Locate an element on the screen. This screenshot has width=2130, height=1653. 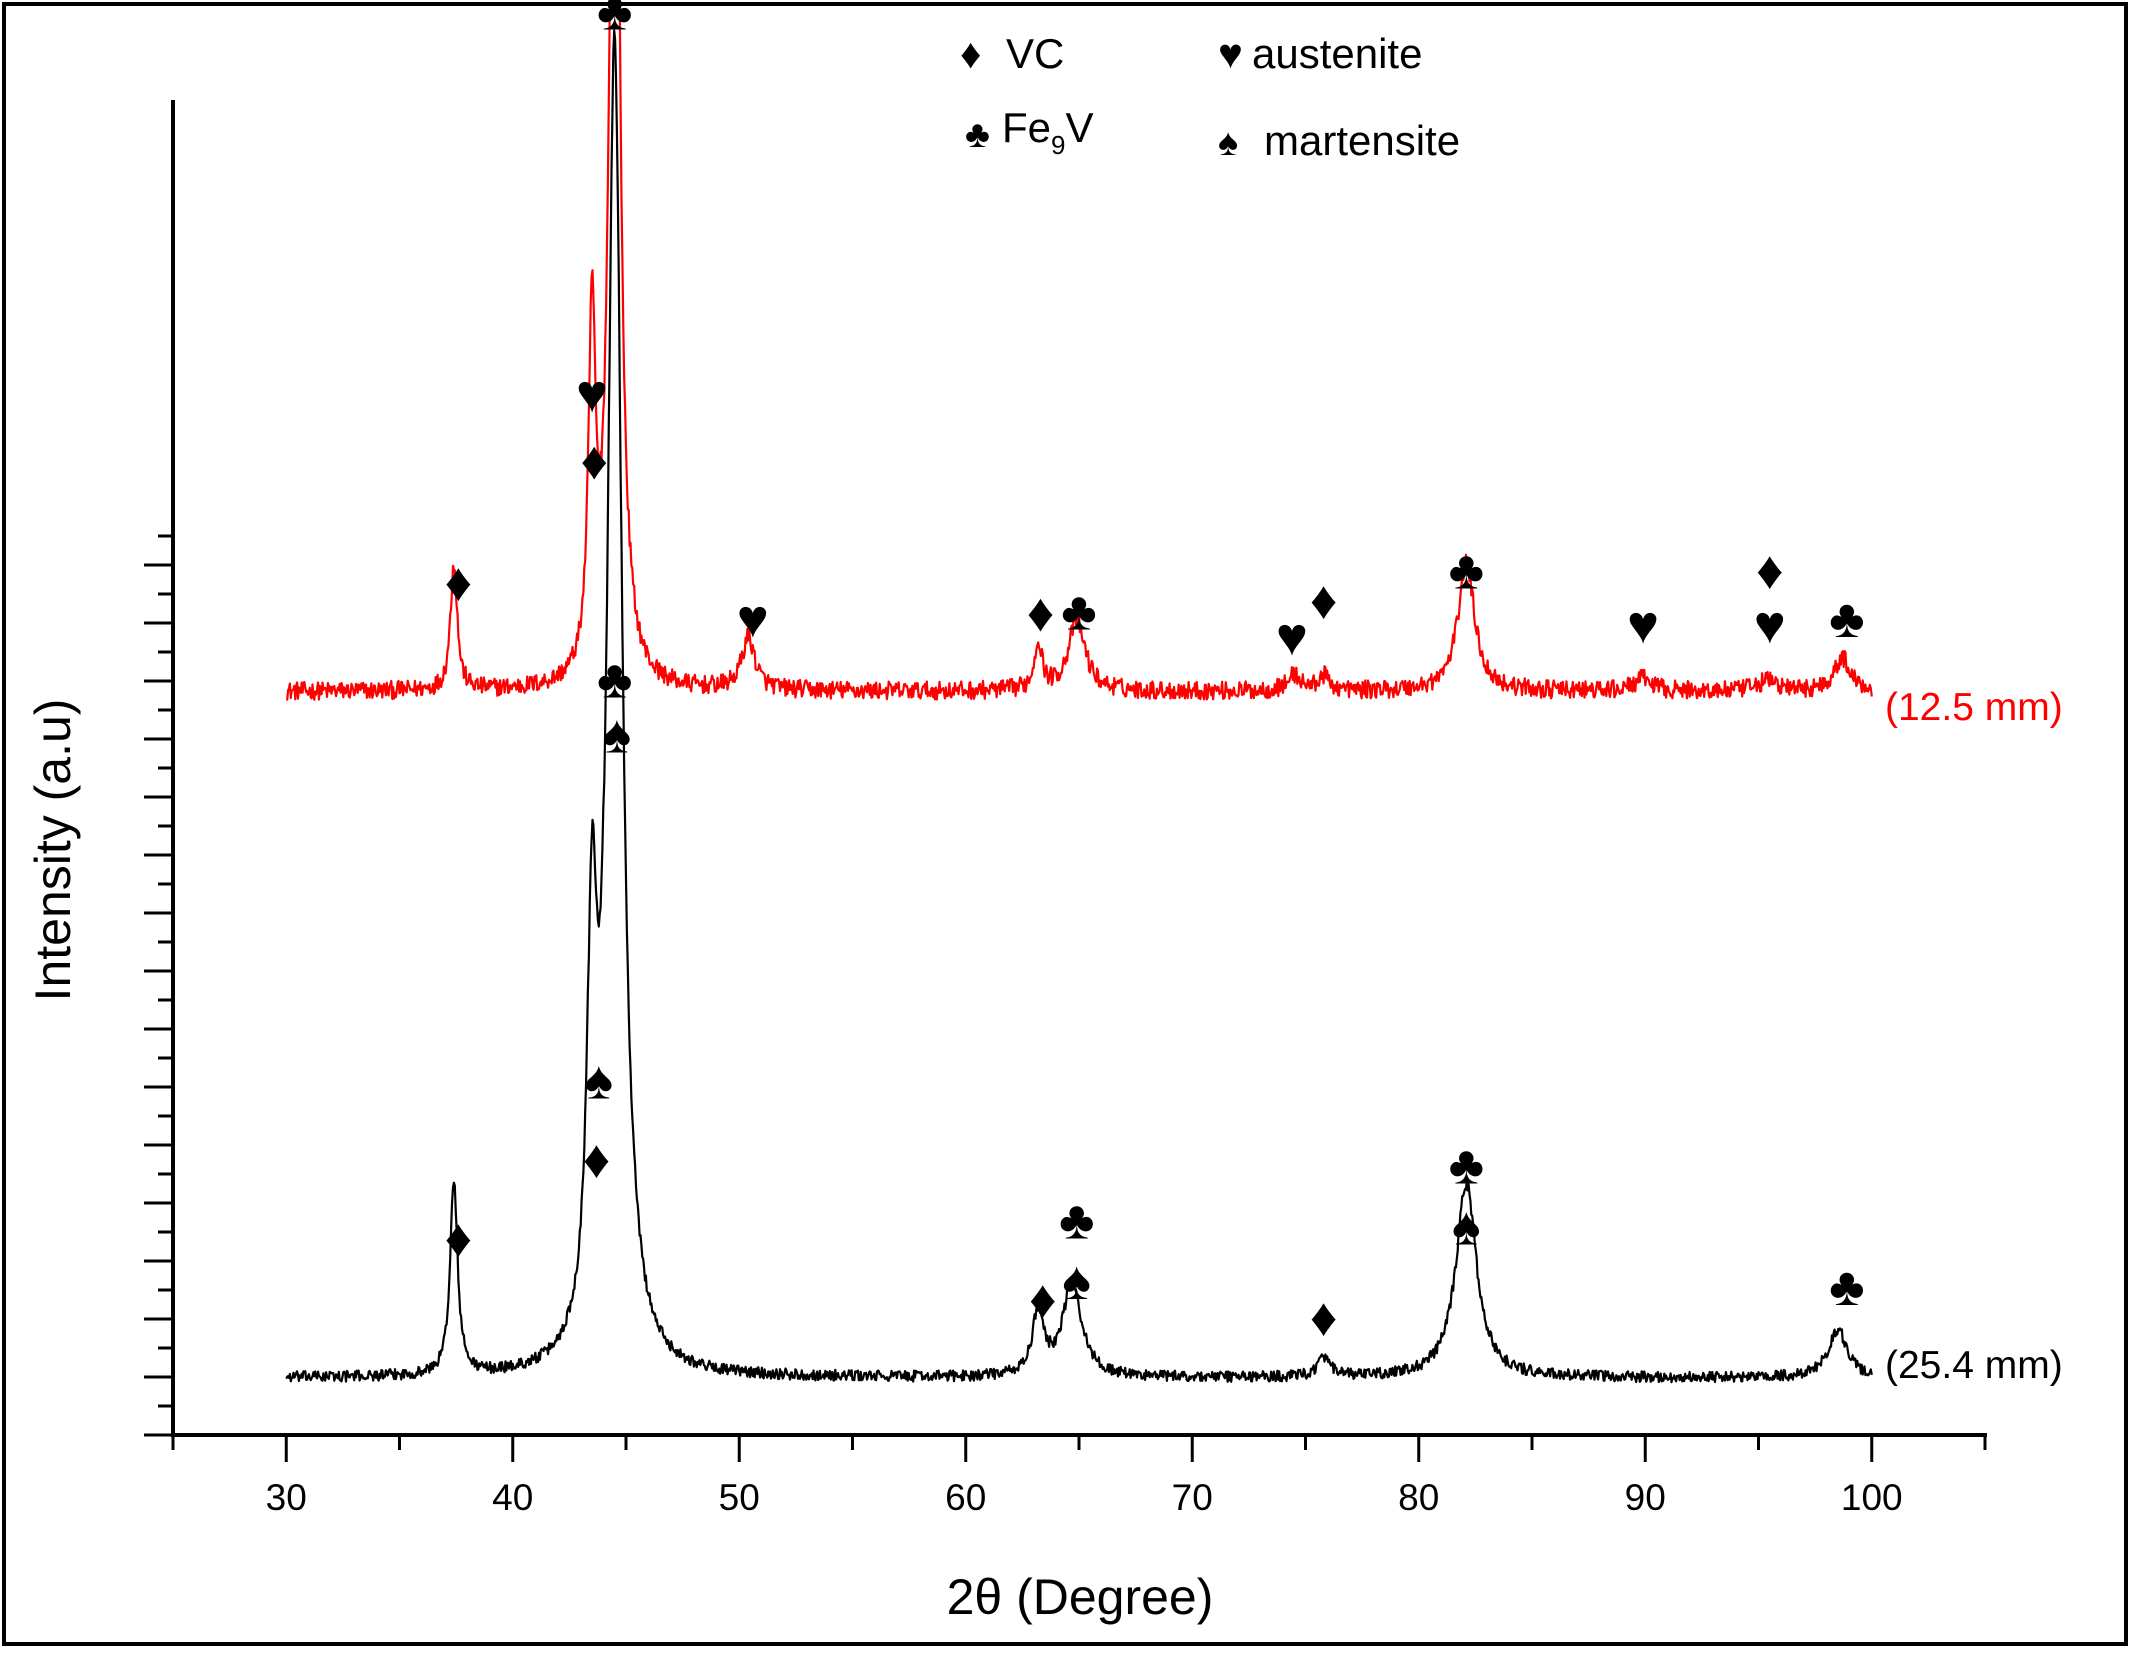
legend-vc-label: VC is located at coordinates (1035, 53).